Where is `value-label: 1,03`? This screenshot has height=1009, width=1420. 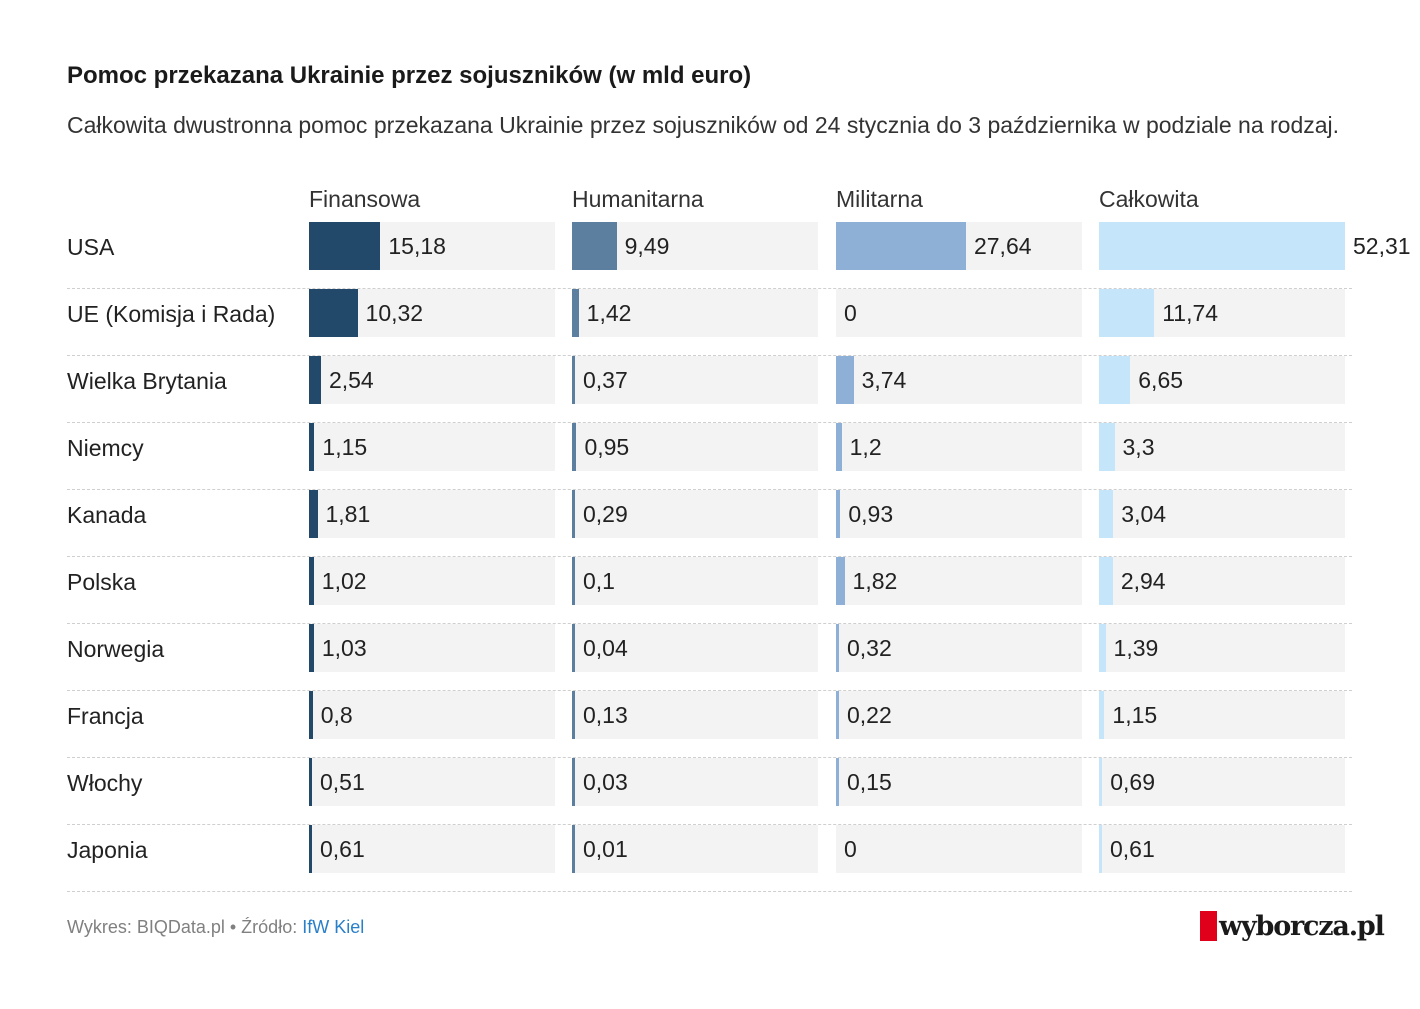
value-label: 1,03 is located at coordinates (344, 648).